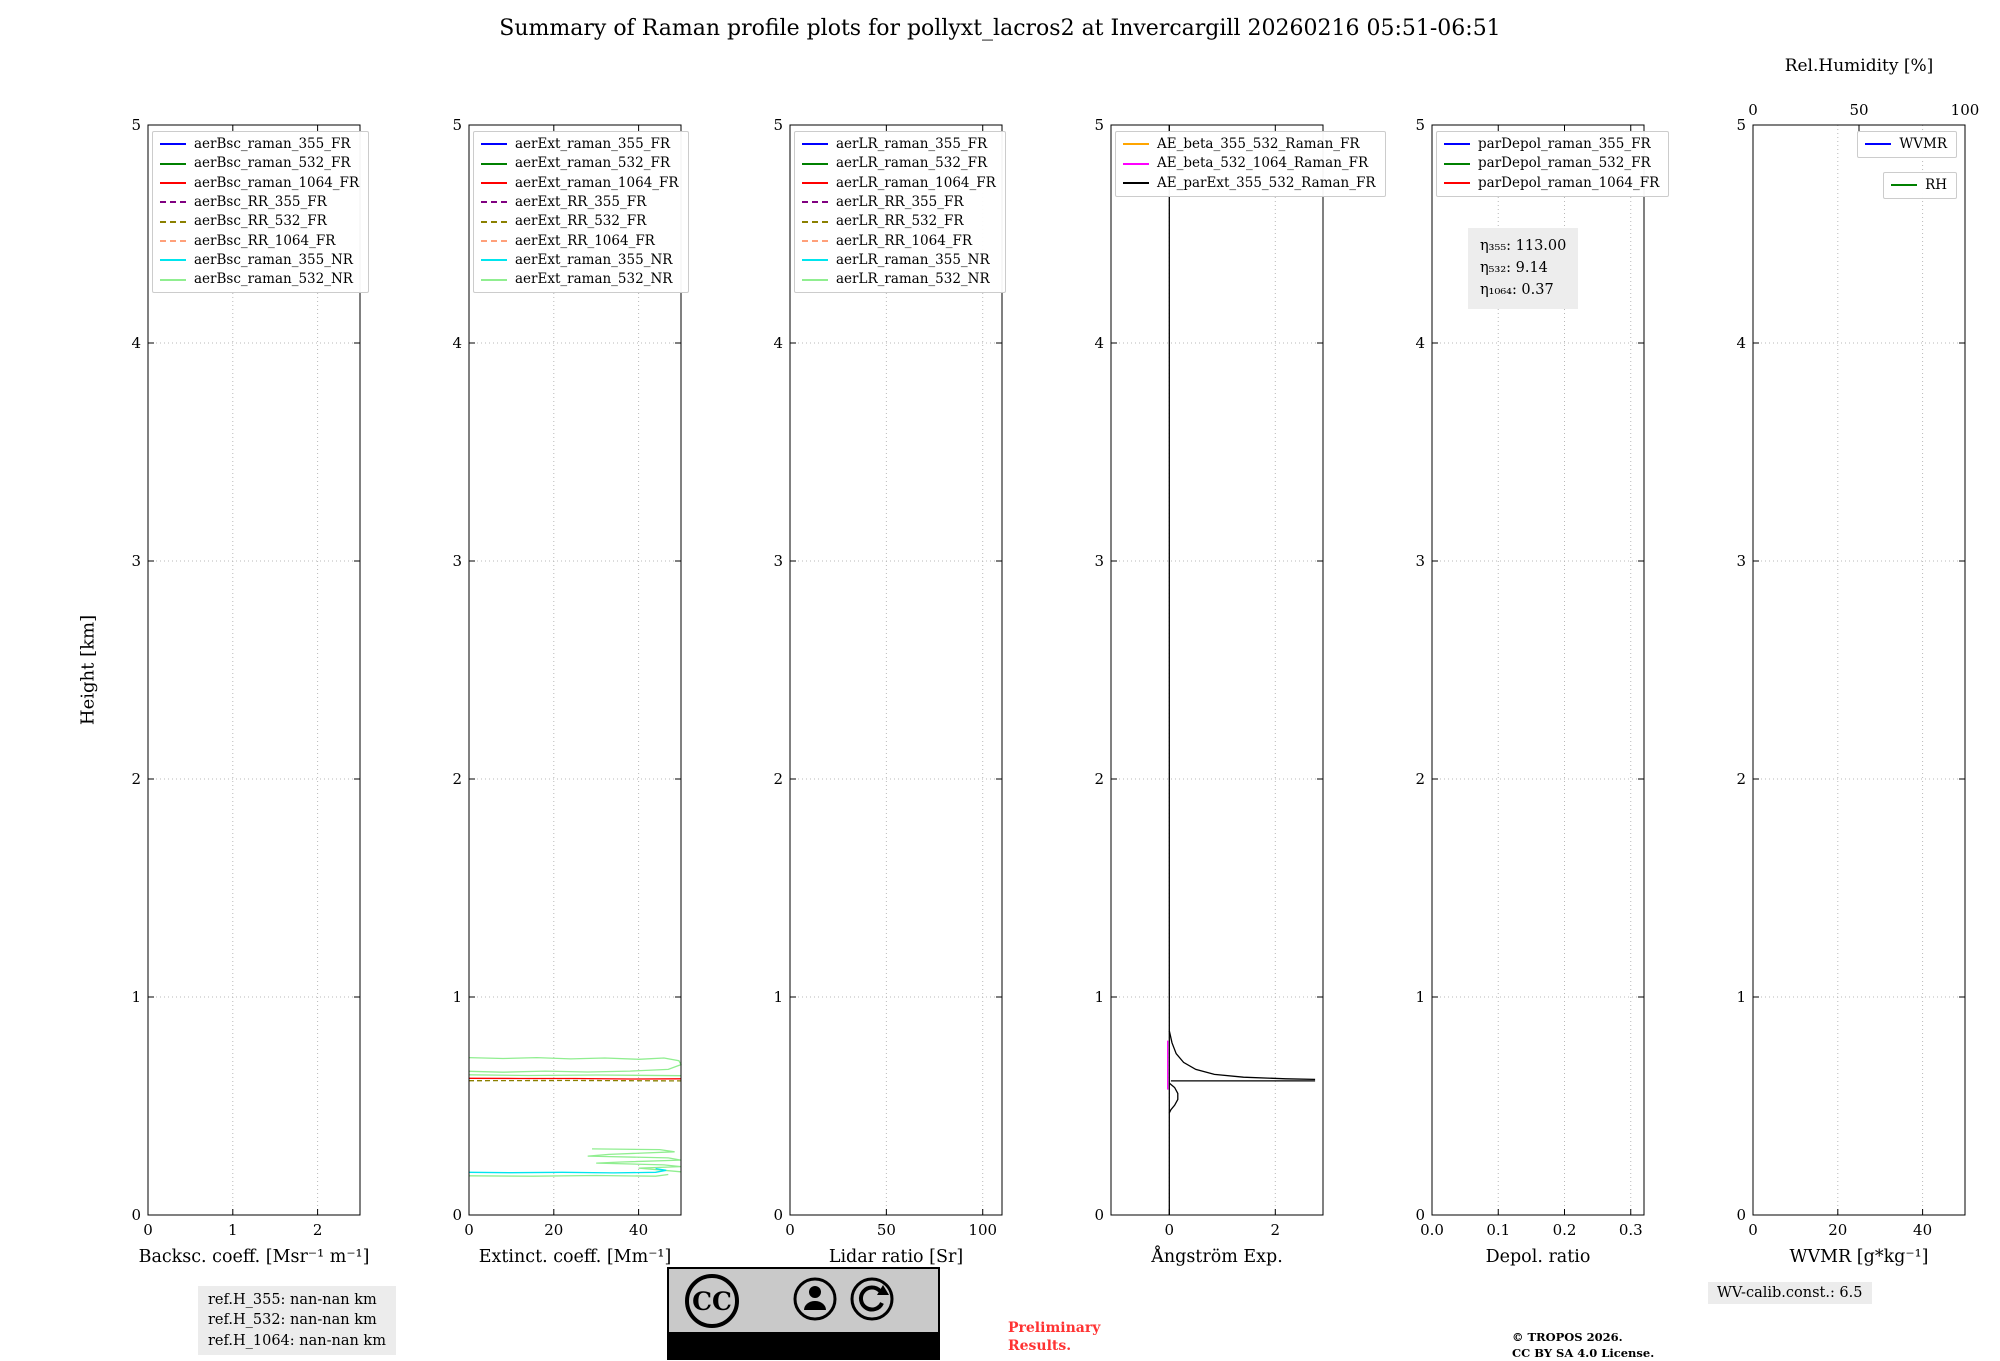  What do you see at coordinates (259, 144) in the screenshot?
I see `legend-item: aerBsc_raman_355_FR` at bounding box center [259, 144].